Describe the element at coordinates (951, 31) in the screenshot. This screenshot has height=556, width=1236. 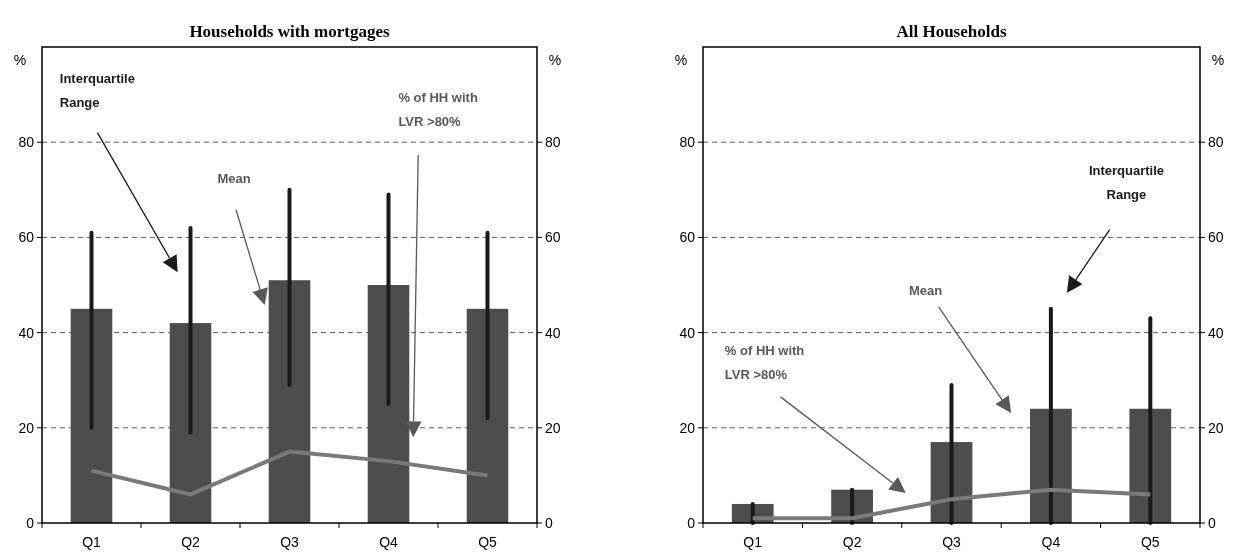
I see `chart-title: All Households` at that location.